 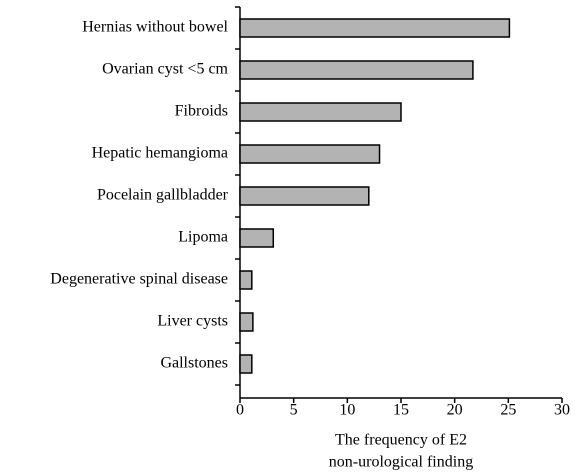 What do you see at coordinates (508, 410) in the screenshot?
I see `x-tick-label: 25` at bounding box center [508, 410].